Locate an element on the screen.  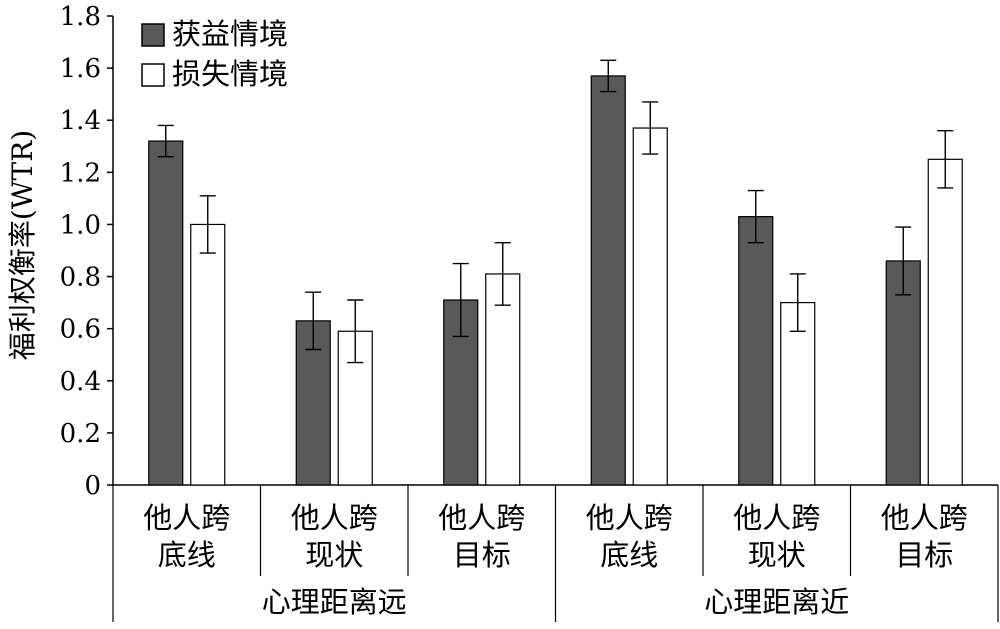
y-tick-label: 0.4 is located at coordinates (80, 382).